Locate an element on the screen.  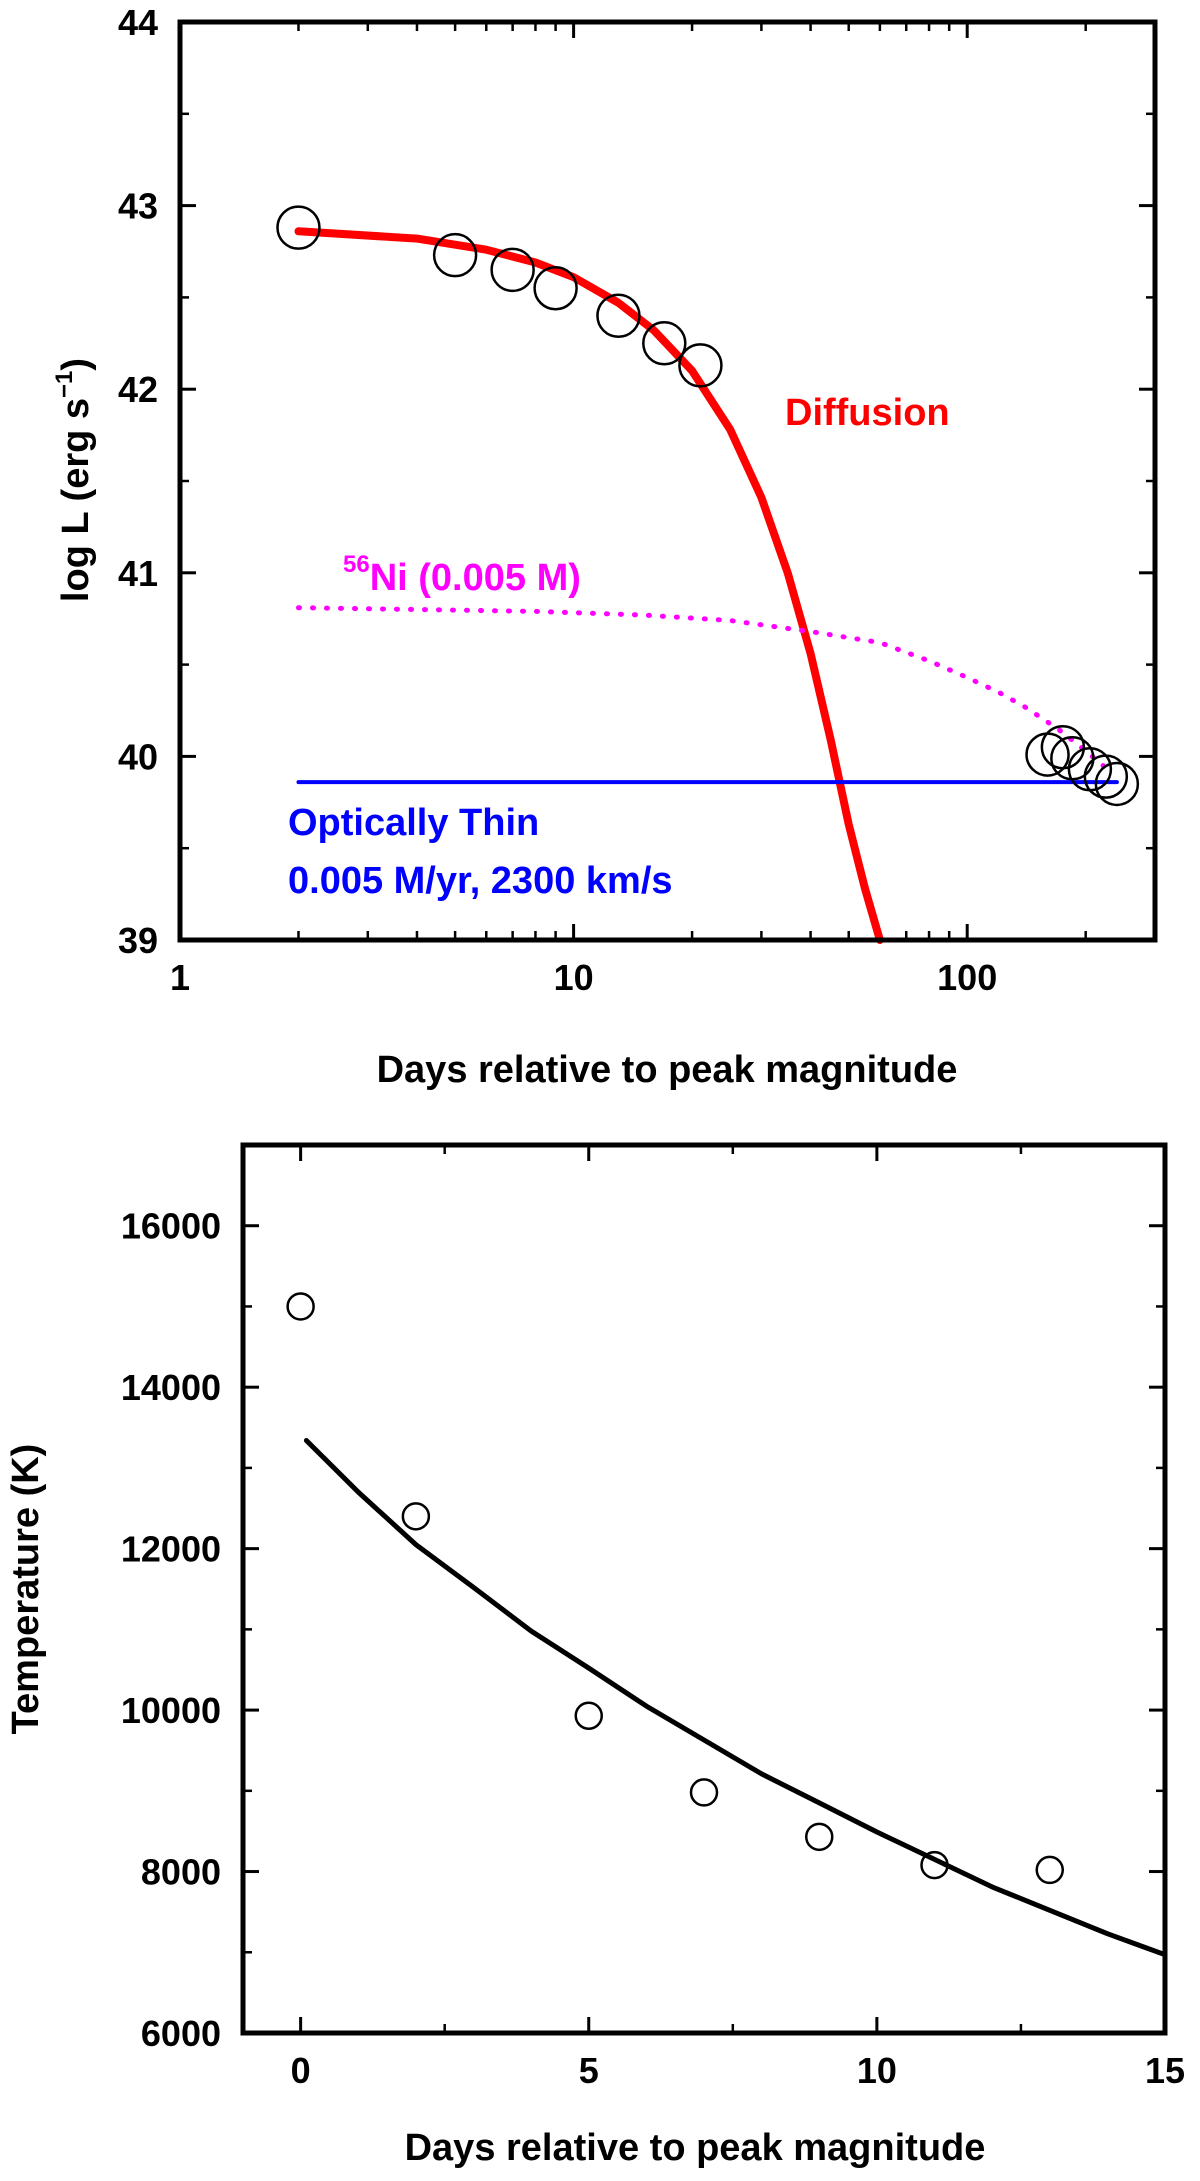
optically-thin-parameters-label: 0.005 M/yr, 2300 km/s is located at coordinates (480, 881).